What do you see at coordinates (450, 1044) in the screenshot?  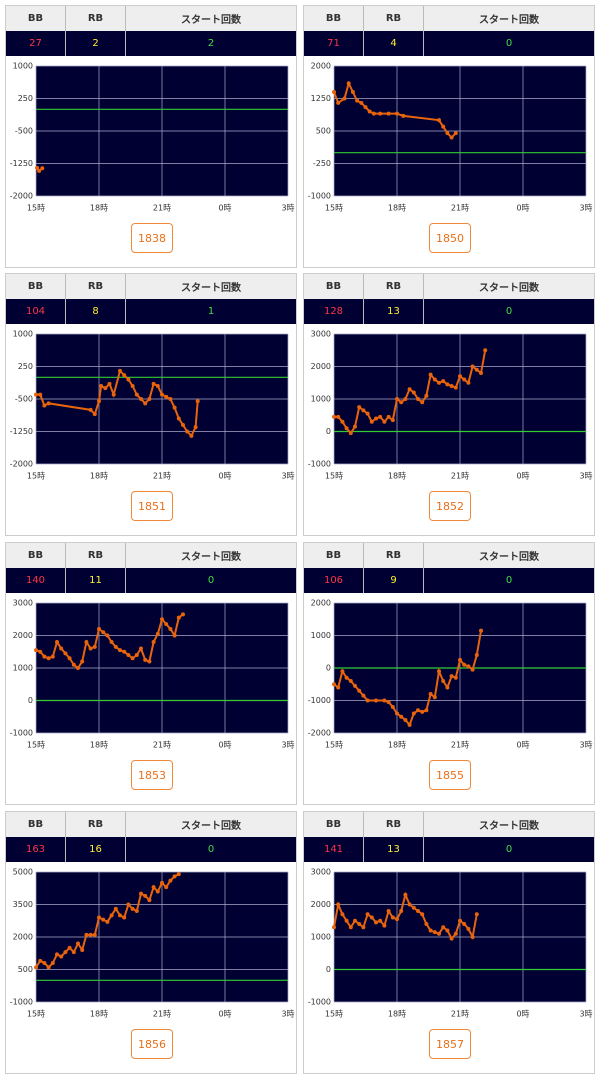 I see `machine-button: 1857` at bounding box center [450, 1044].